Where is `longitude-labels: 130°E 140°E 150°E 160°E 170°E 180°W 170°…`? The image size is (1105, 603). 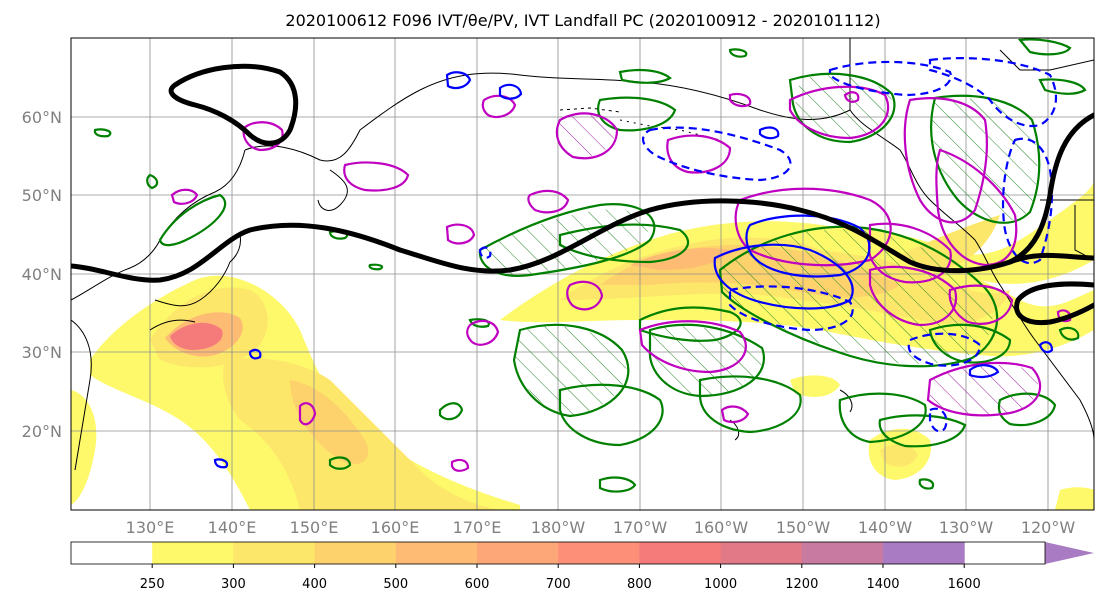 longitude-labels: 130°E 140°E 150°E 160°E 170°E 180°W 170°… is located at coordinates (601, 527).